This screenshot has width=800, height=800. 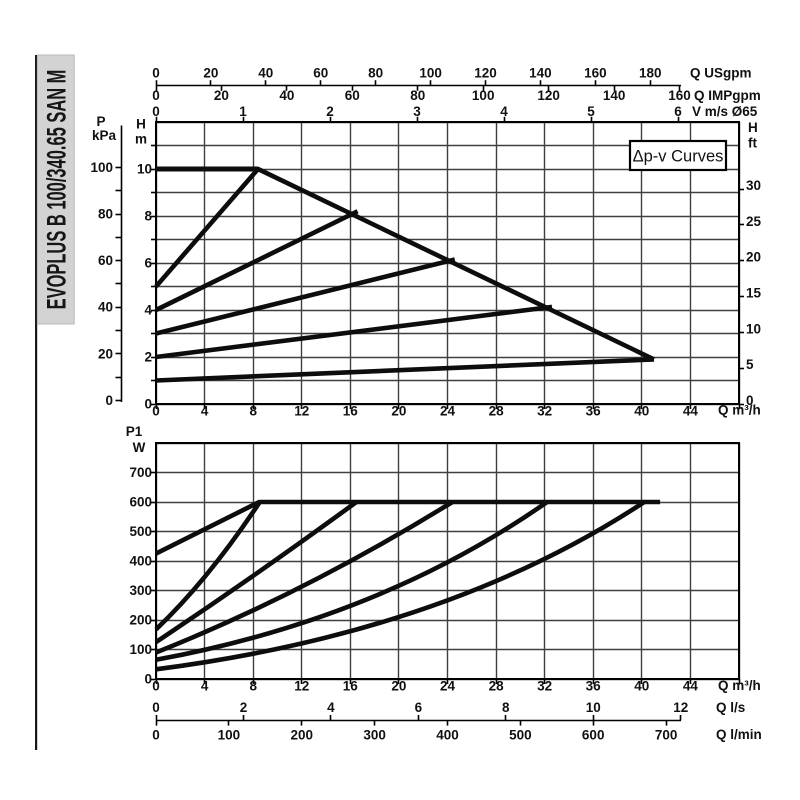 I want to click on svg-text: Q l/s, so click(x=730, y=707).